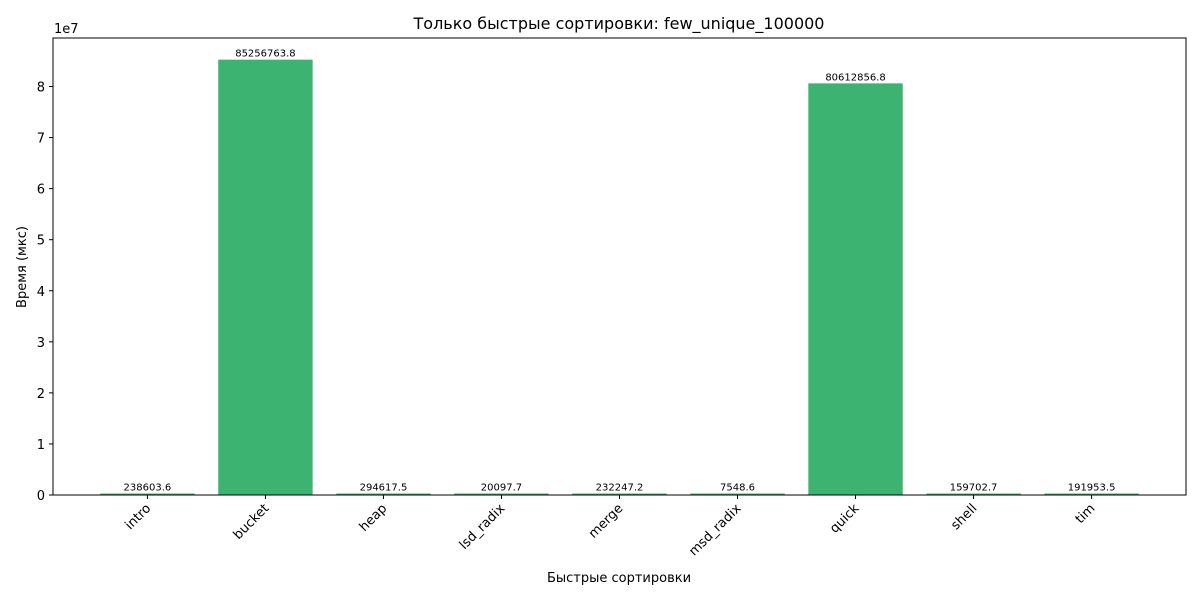 The image size is (1200, 600). What do you see at coordinates (41, 496) in the screenshot?
I see `y-tick-label-0: 0` at bounding box center [41, 496].